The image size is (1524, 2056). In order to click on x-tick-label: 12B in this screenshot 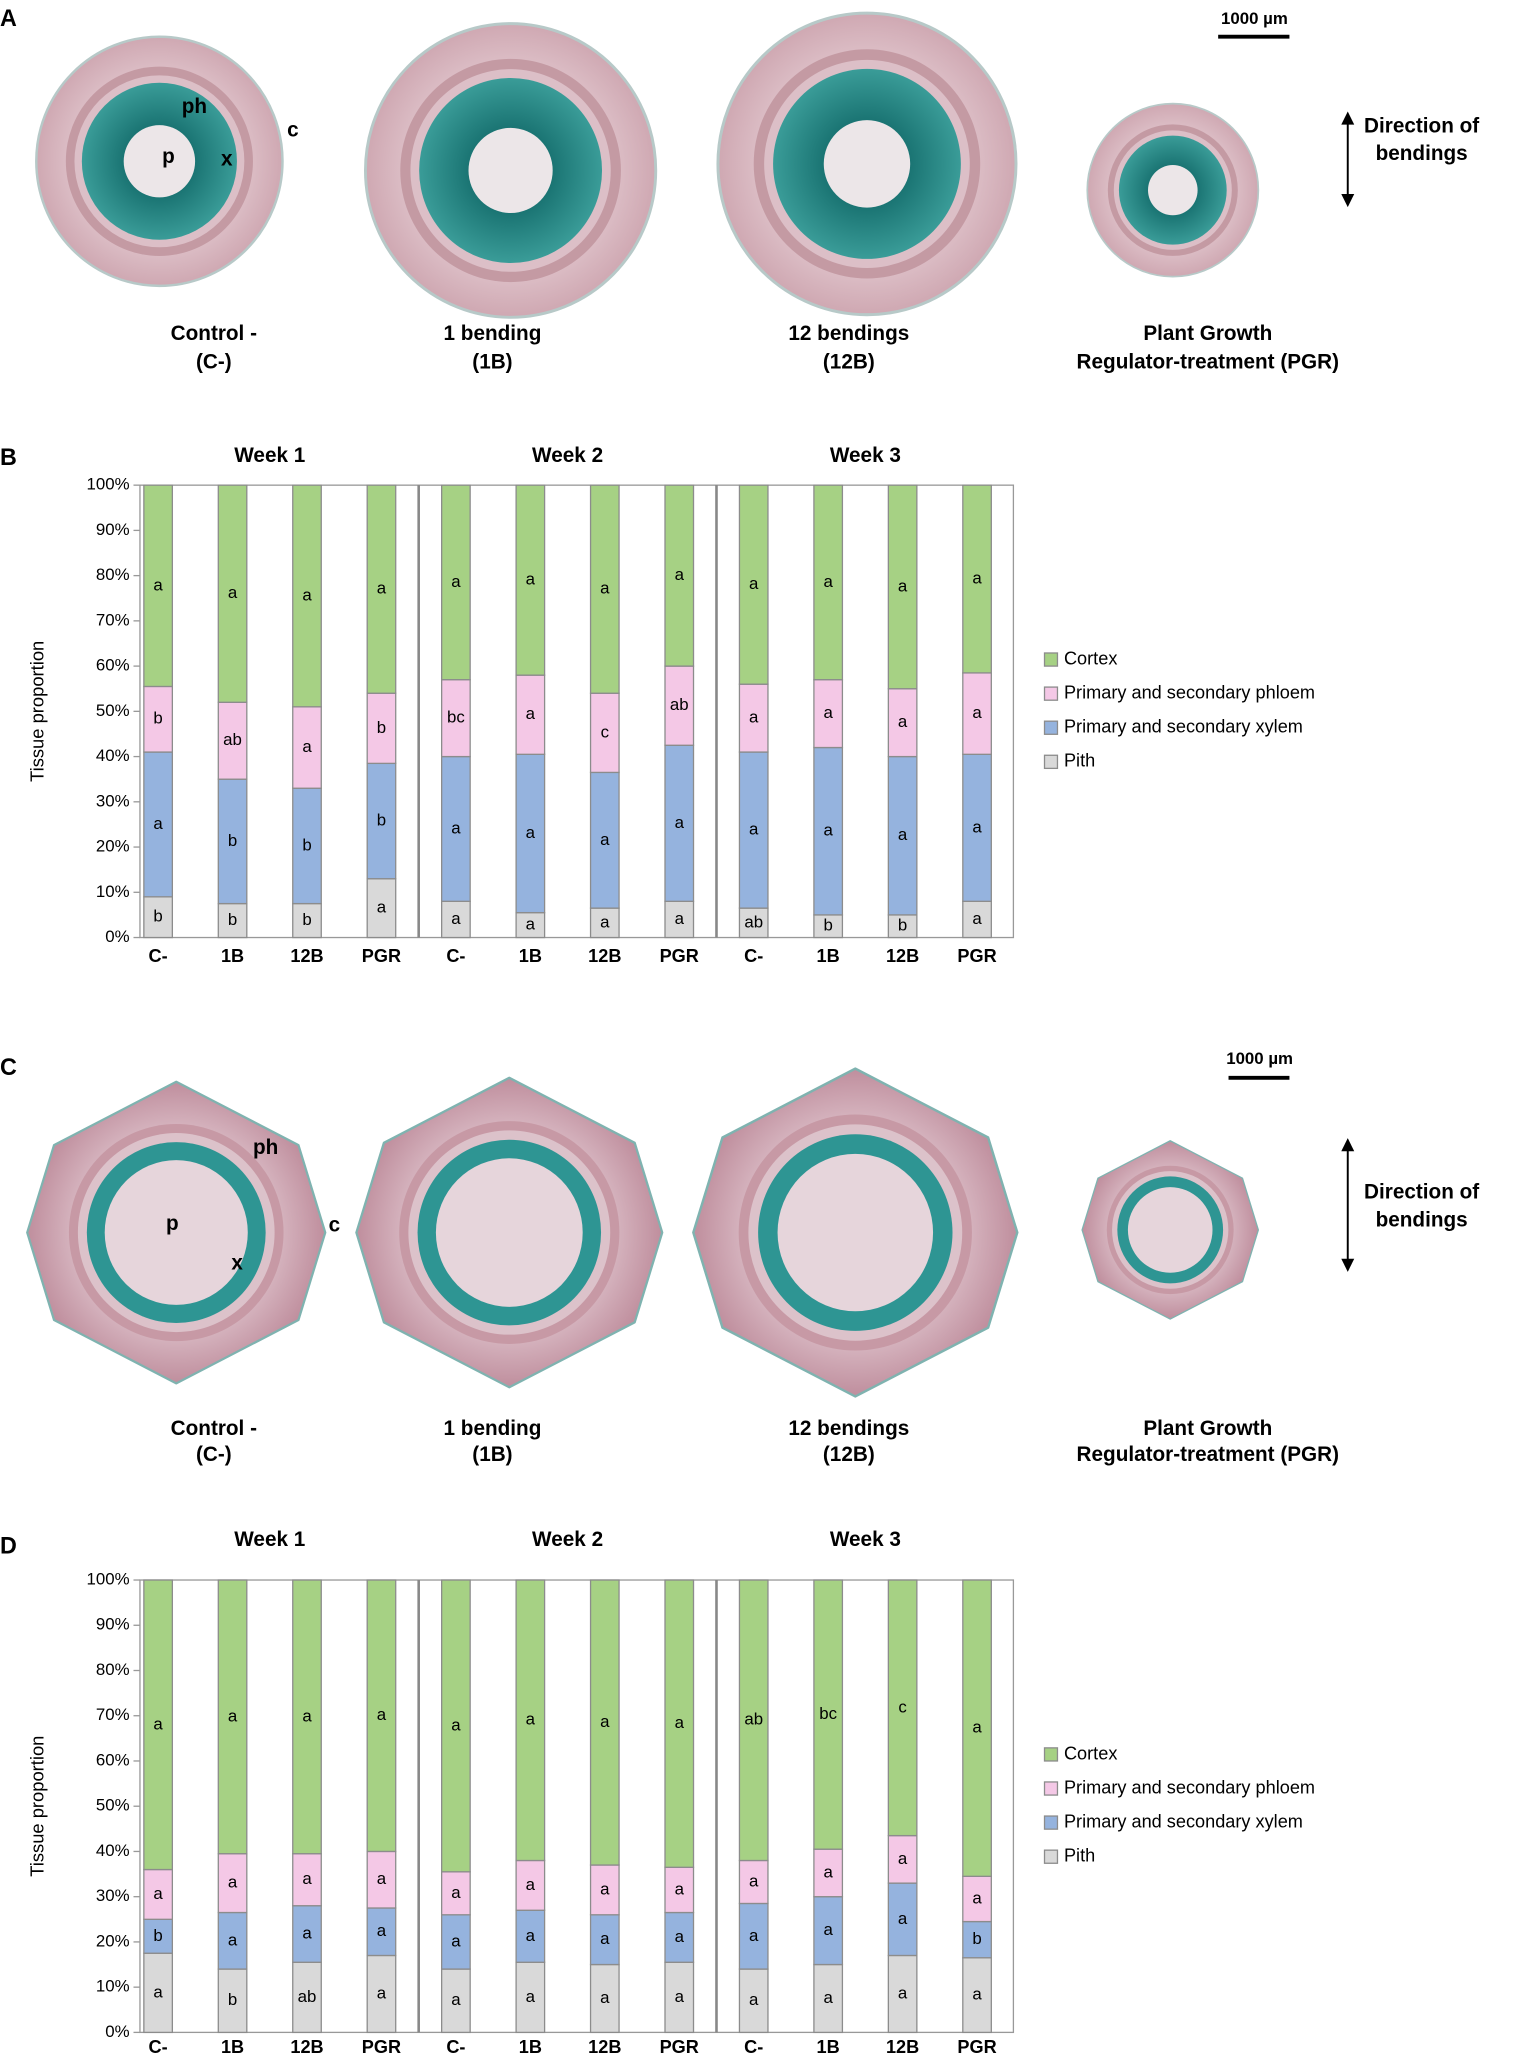, I will do `click(306, 2046)`.